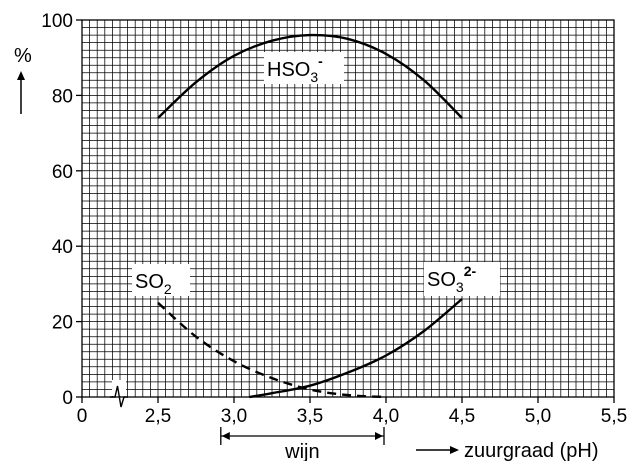  What do you see at coordinates (158, 416) in the screenshot?
I see `x-tick-label: 2,5` at bounding box center [158, 416].